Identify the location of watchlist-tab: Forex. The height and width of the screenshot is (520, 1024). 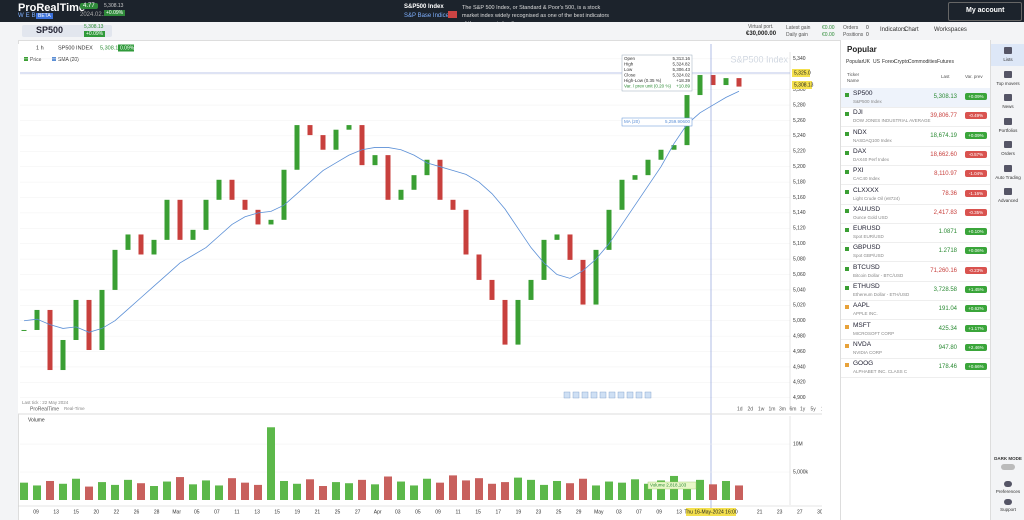
(888, 62).